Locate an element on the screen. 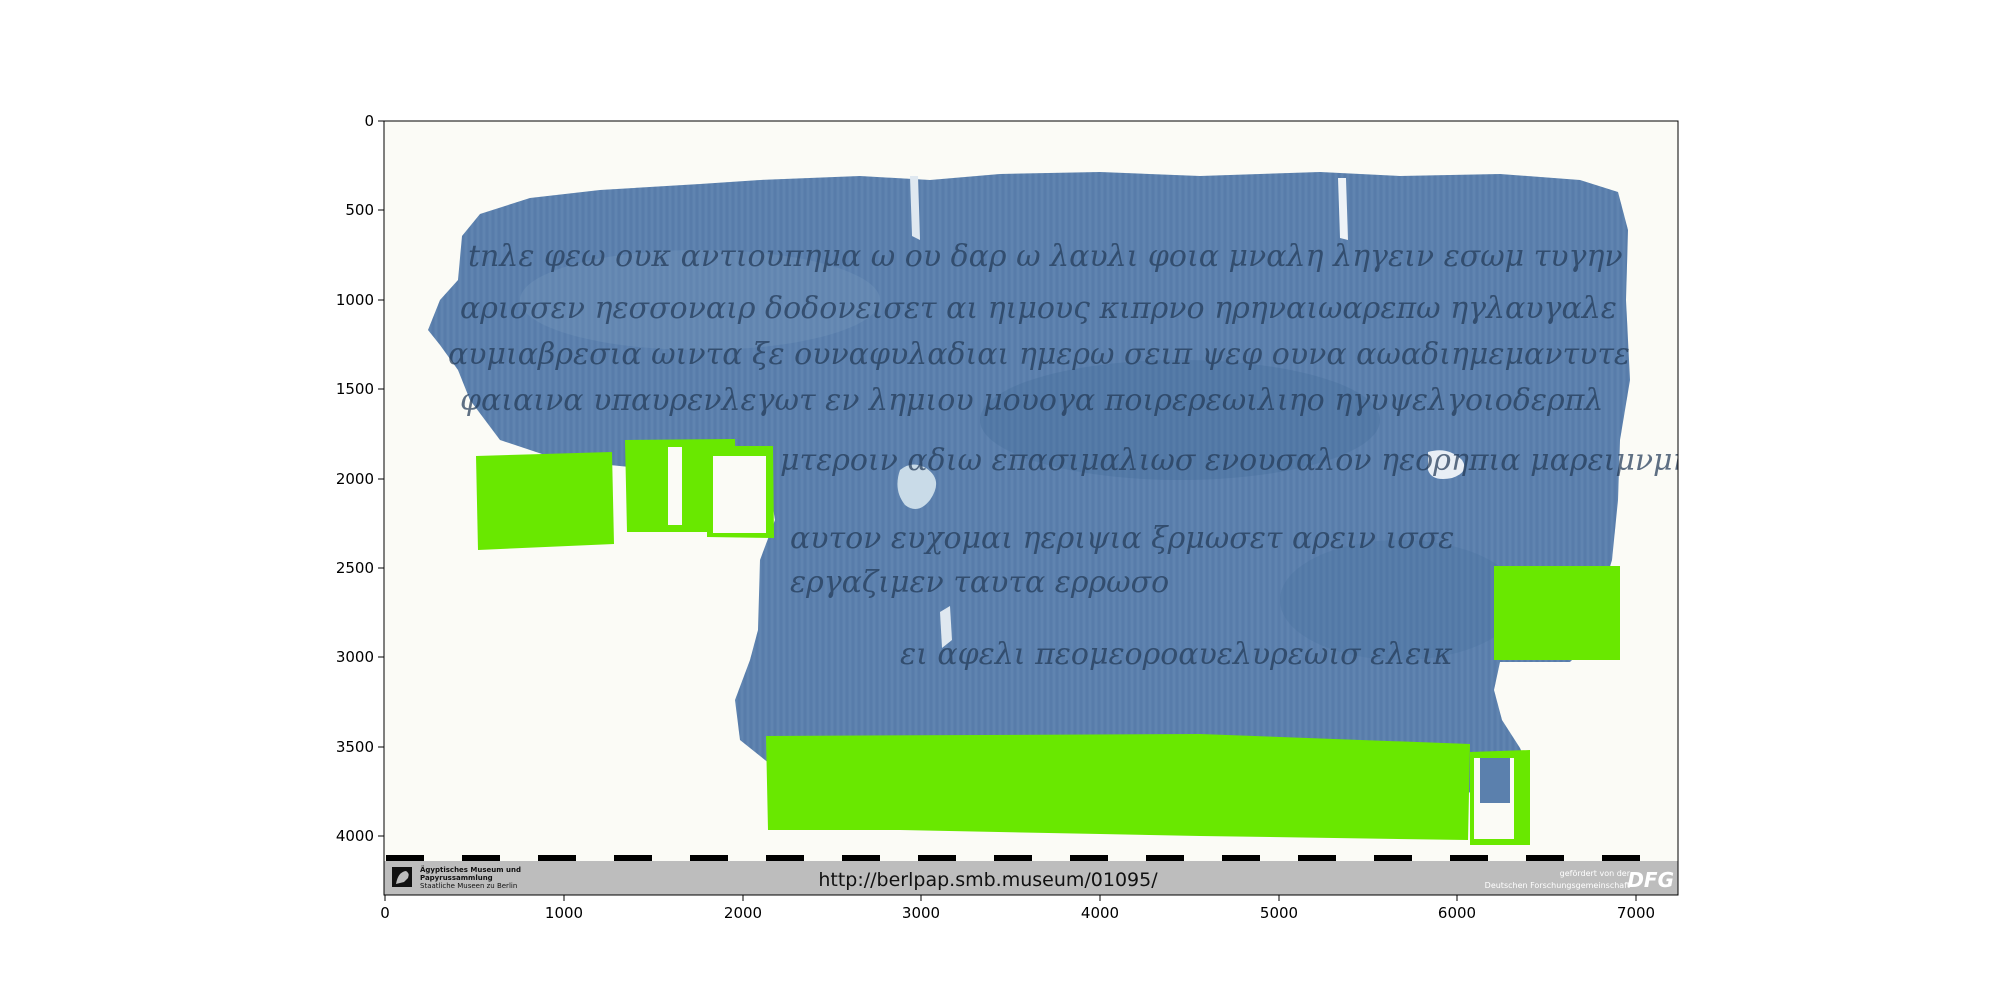 This screenshot has height=1000, width=2000. footer-bar is located at coordinates (1031, 878).